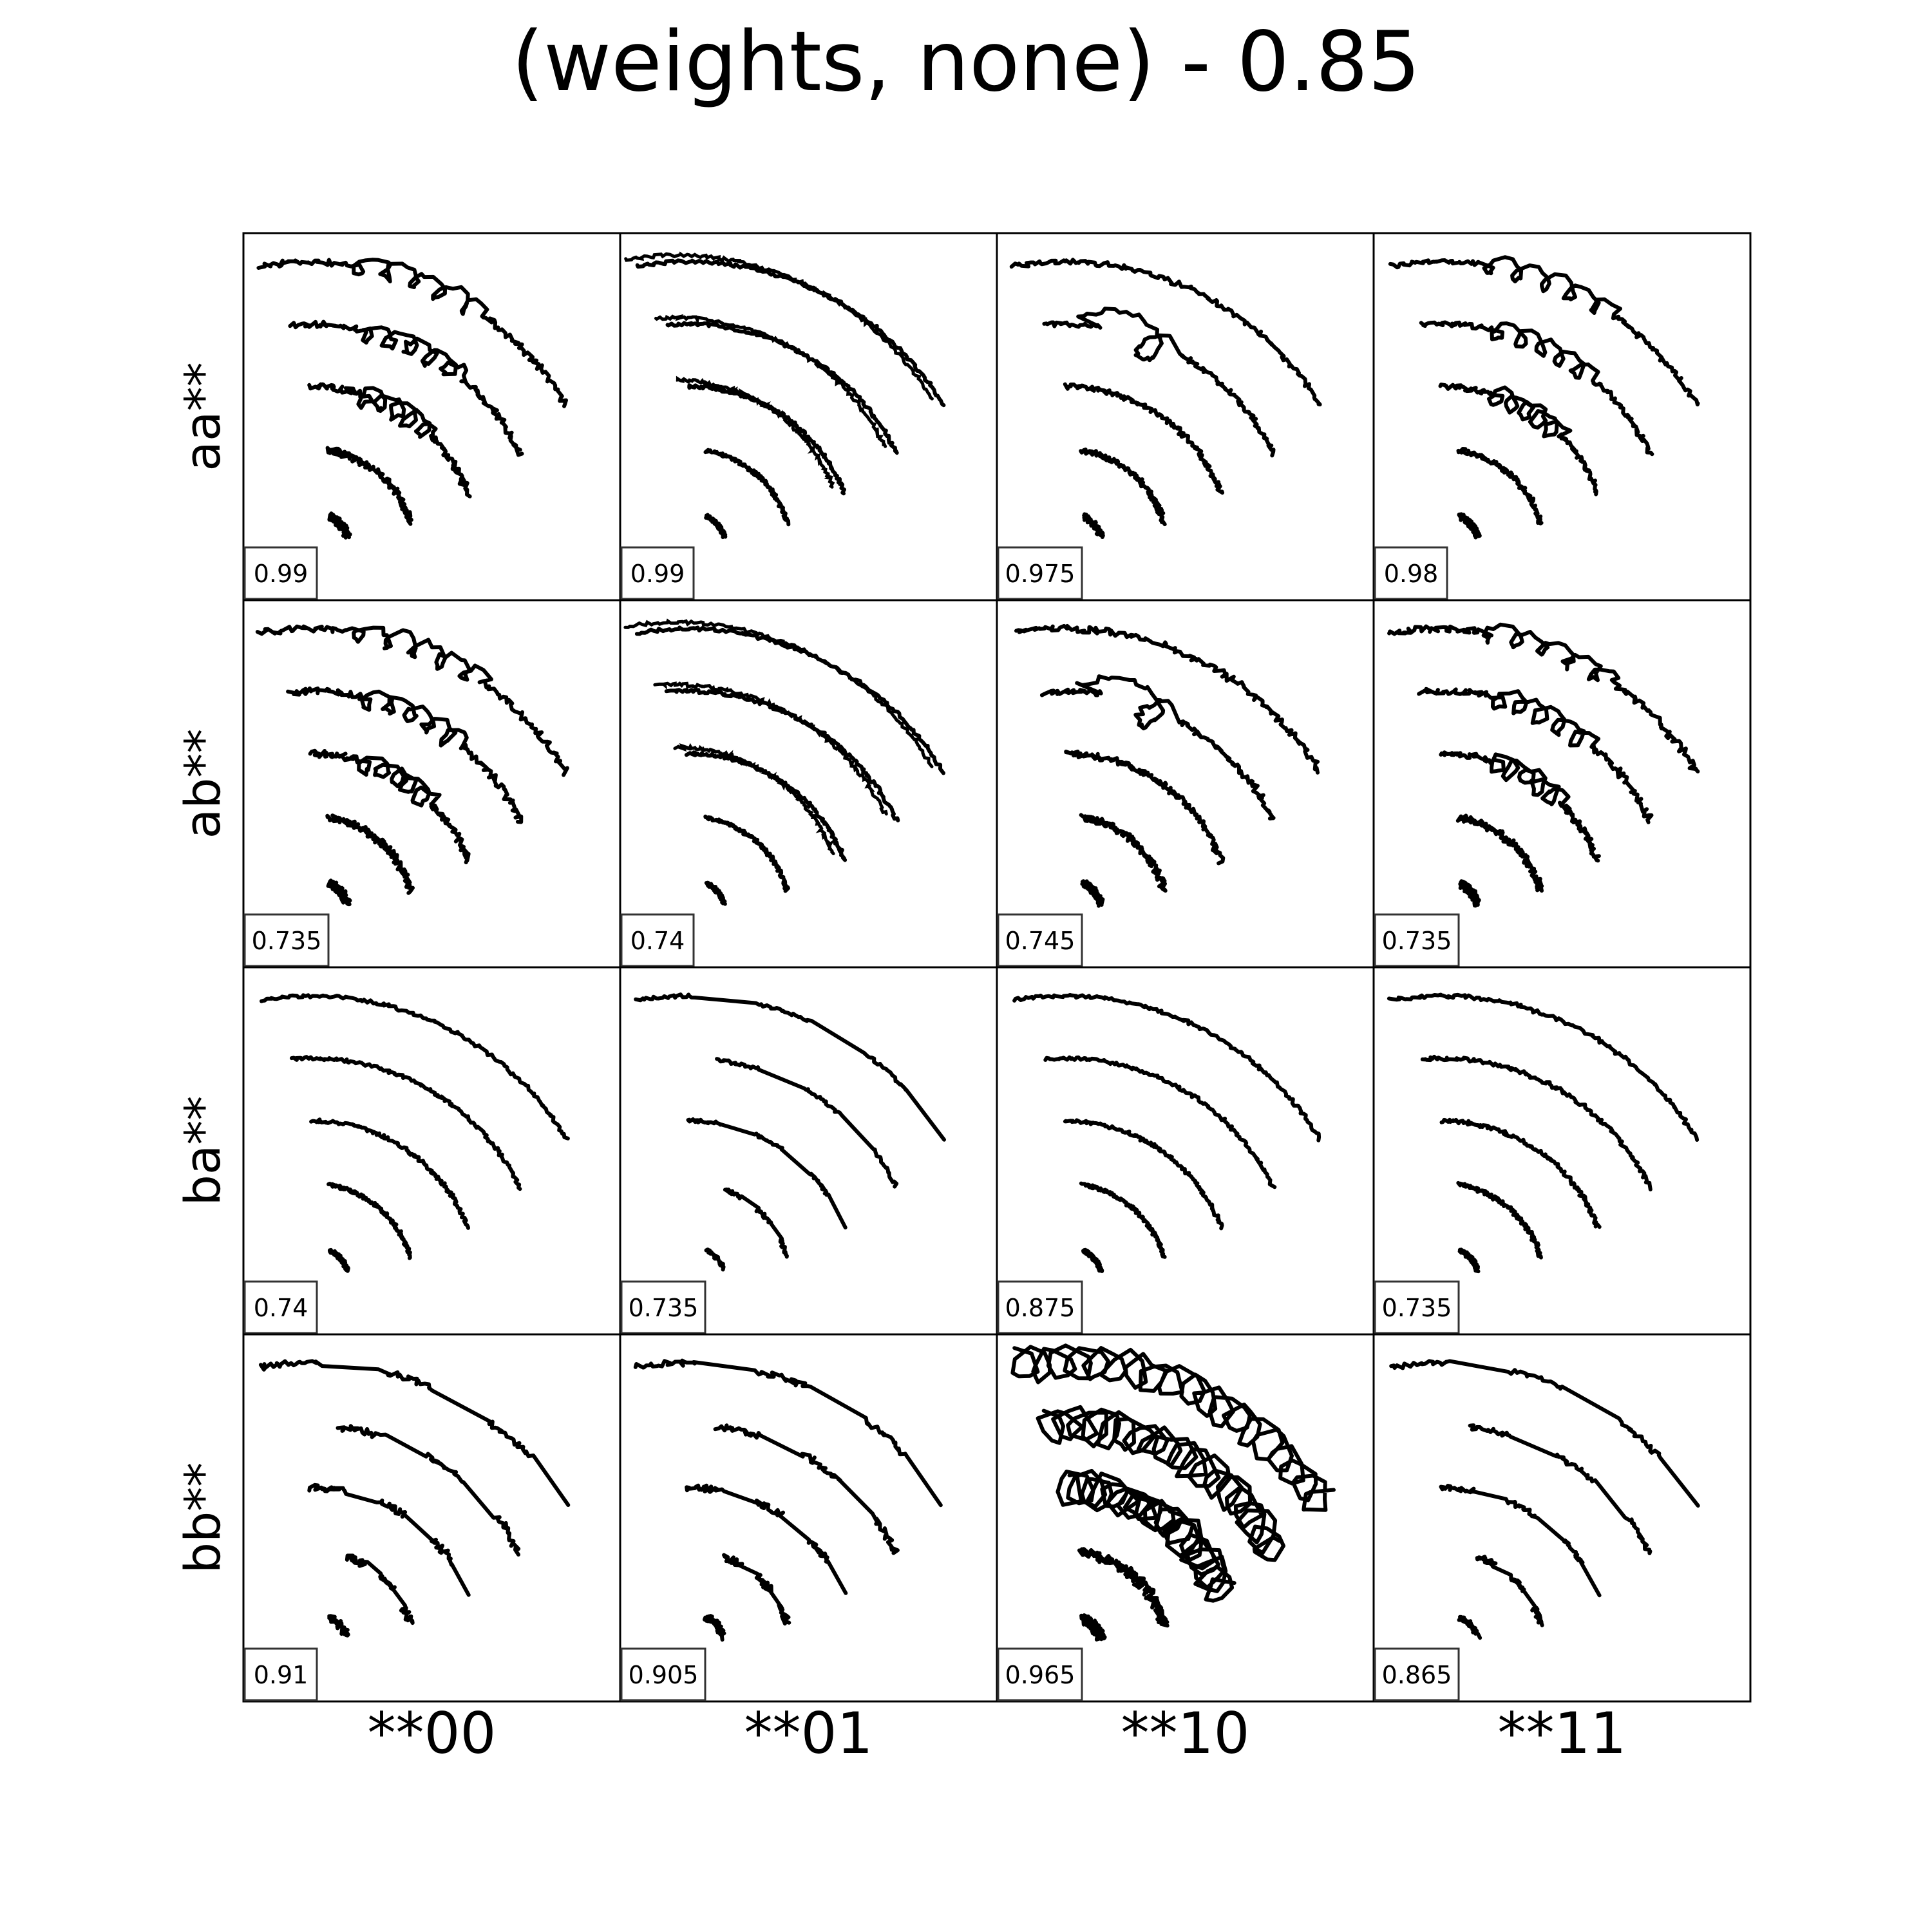 This screenshot has width=1932, height=1932. Describe the element at coordinates (202, 968) in the screenshot. I see `row-labels: aa** ab** ba** bb**` at that location.